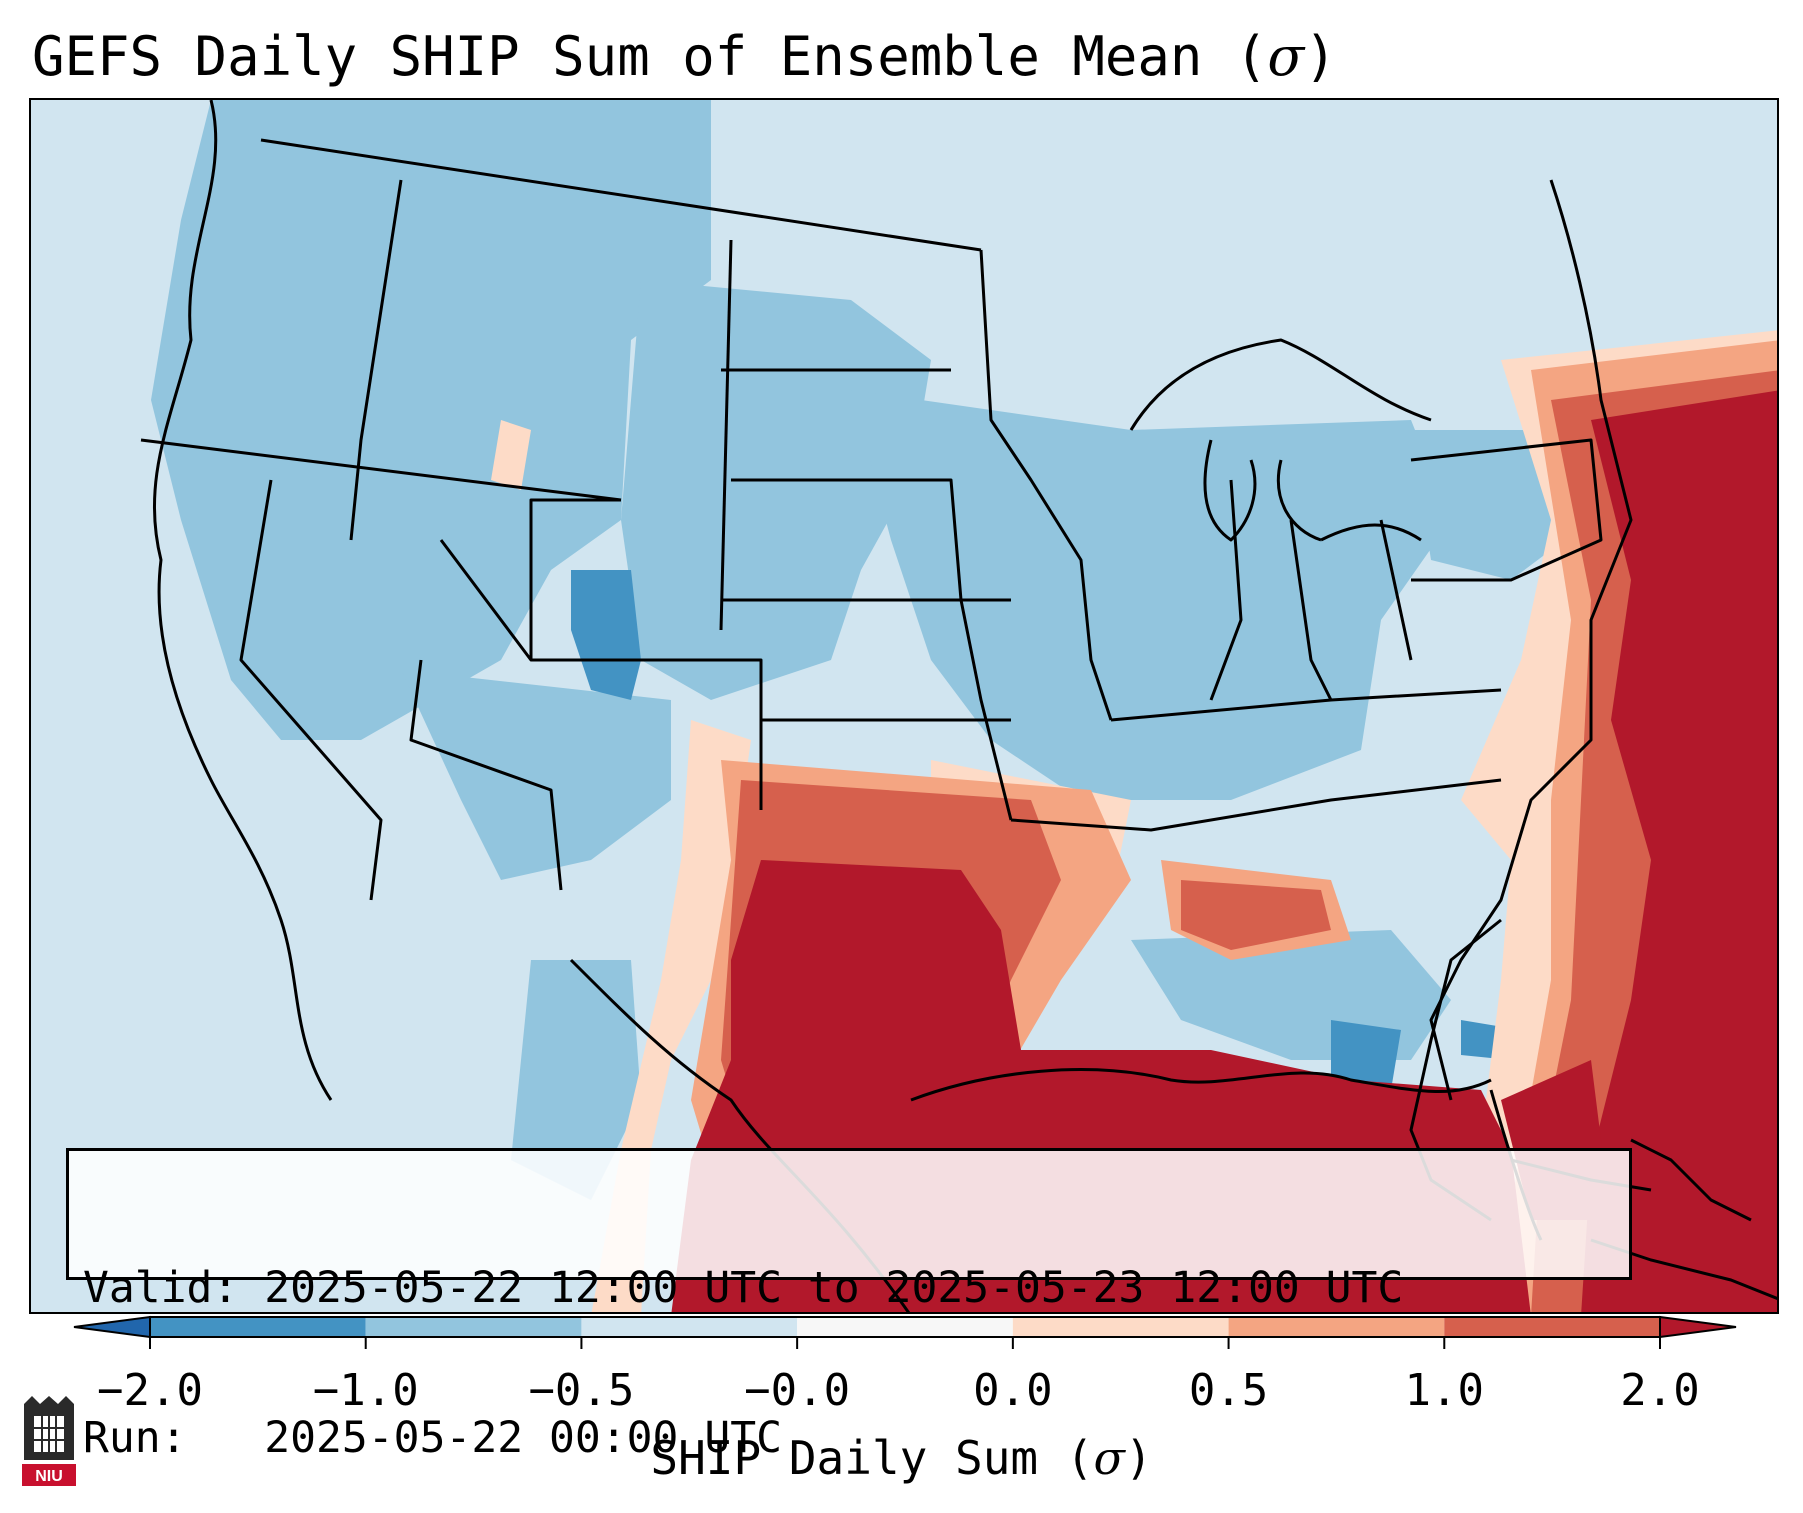 The width and height of the screenshot is (1803, 1513). I want to click on colorbar-ticks, so click(905, 1343).